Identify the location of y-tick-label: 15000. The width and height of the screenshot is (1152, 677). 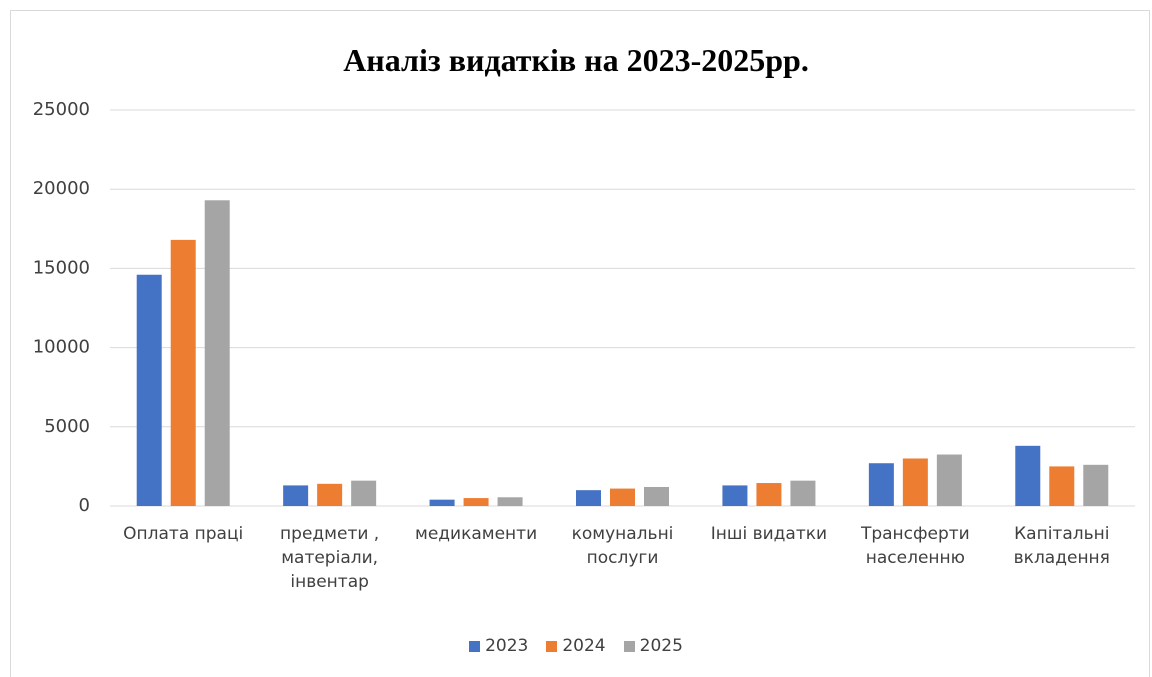
(61, 267).